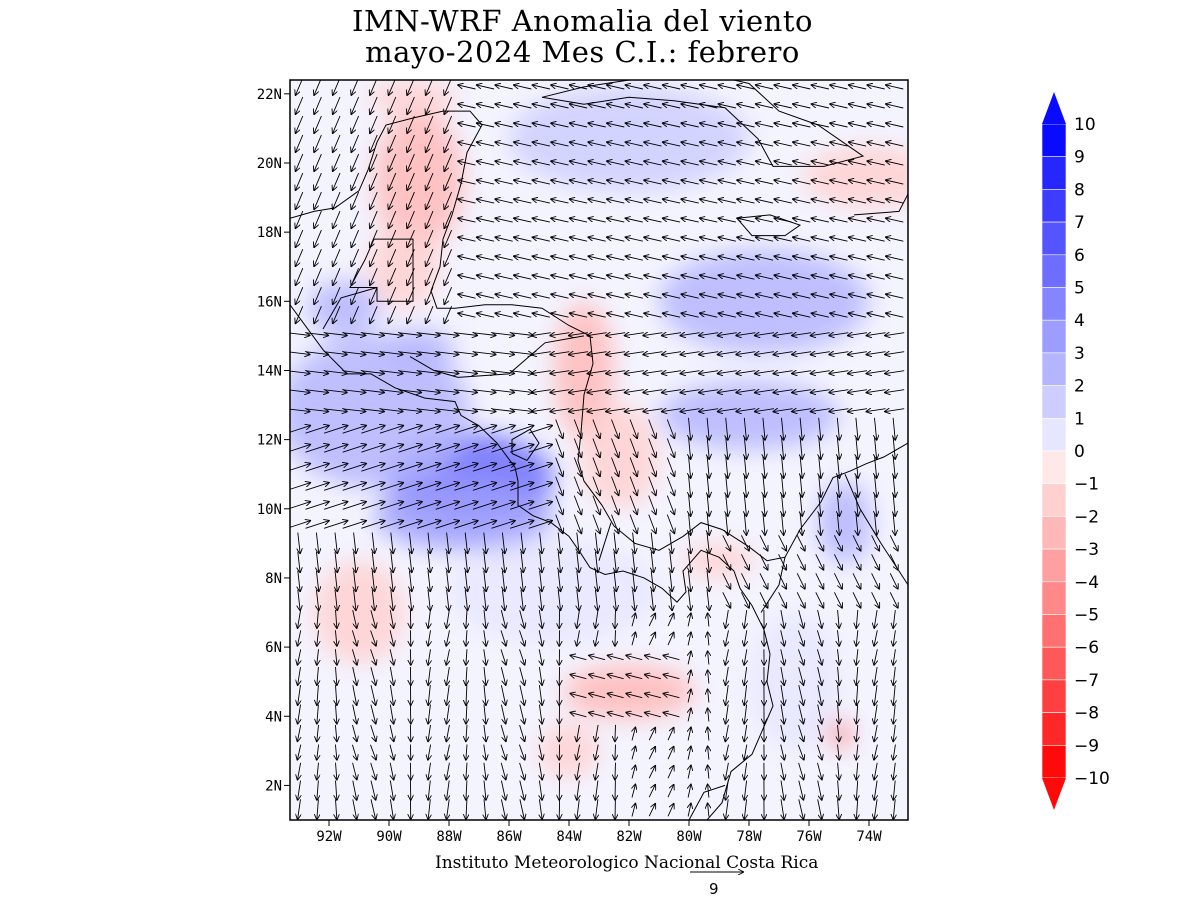 Image resolution: width=1200 pixels, height=900 pixels. What do you see at coordinates (381, 270) in the screenshot?
I see `coastline-segment` at bounding box center [381, 270].